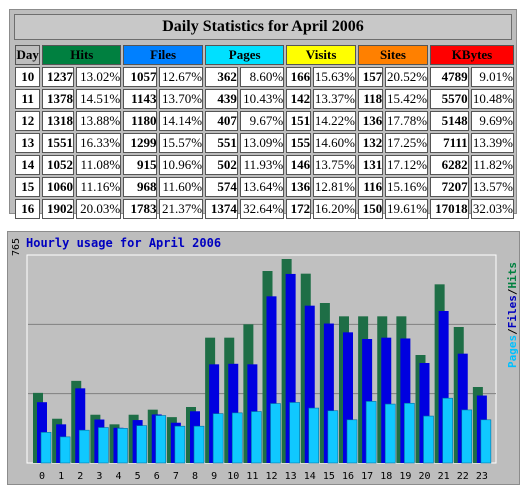 The image size is (527, 492). What do you see at coordinates (28, 143) in the screenshot?
I see `day-cell: 13` at bounding box center [28, 143].